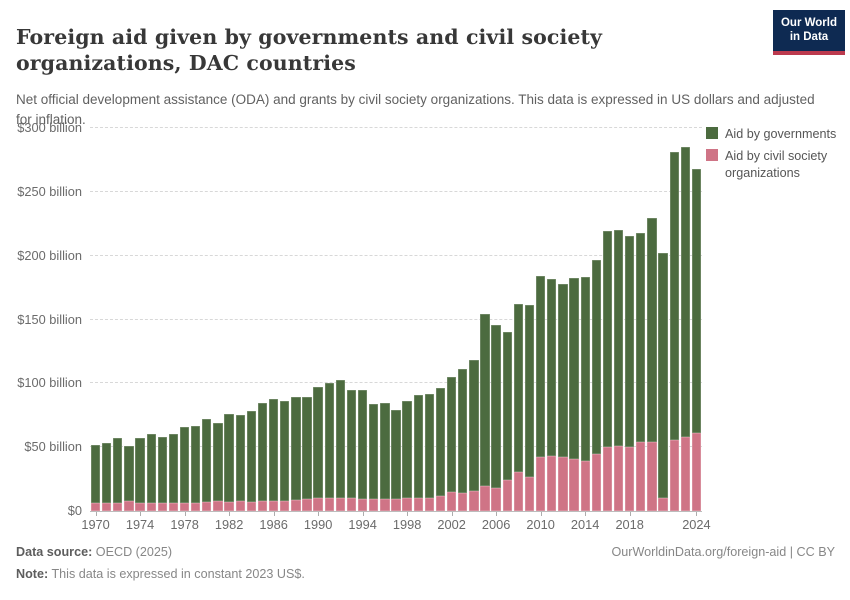 Image resolution: width=850 pixels, height=600 pixels. Describe the element at coordinates (407, 504) in the screenshot. I see `bar-segment-civil-society-1998` at that location.